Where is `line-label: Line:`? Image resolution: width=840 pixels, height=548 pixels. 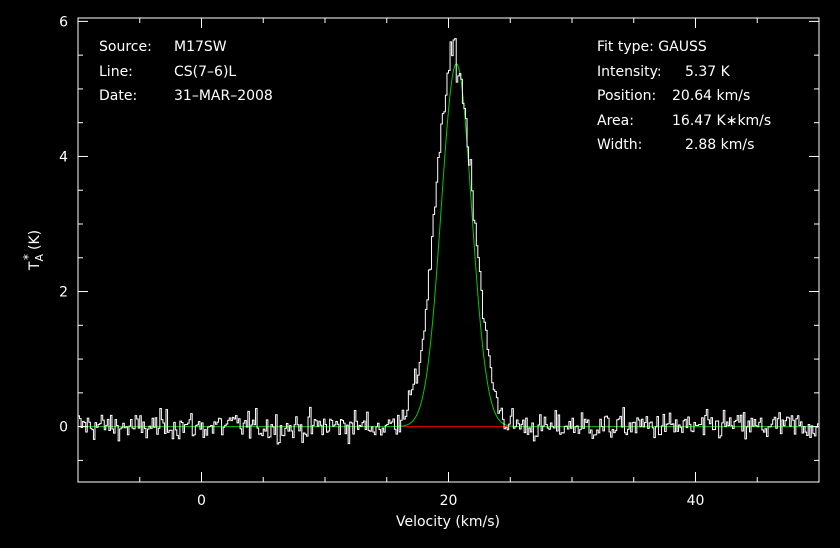
line-label: Line: is located at coordinates (116, 72).